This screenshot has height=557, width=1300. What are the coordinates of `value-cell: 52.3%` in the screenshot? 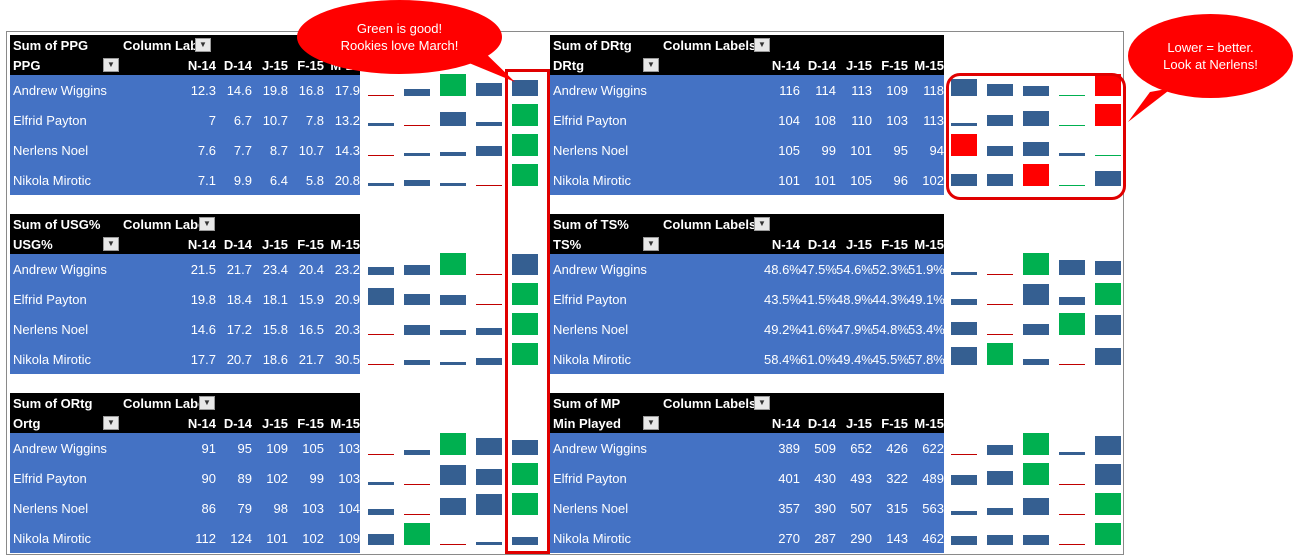 It's located at (890, 269).